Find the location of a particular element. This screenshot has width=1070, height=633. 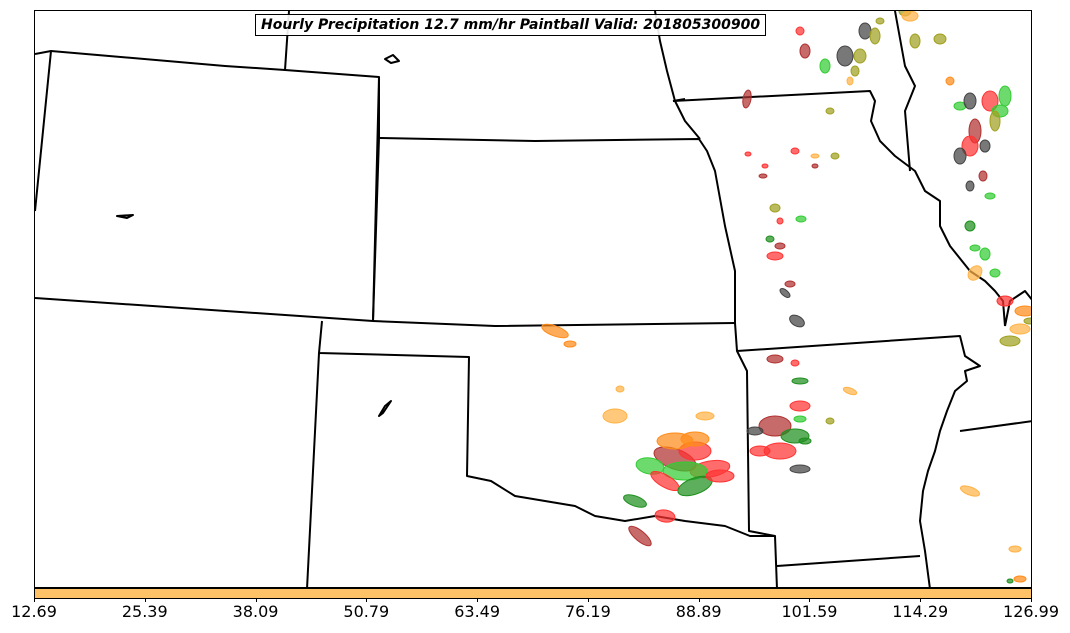

kansas-border is located at coordinates (554, 323).